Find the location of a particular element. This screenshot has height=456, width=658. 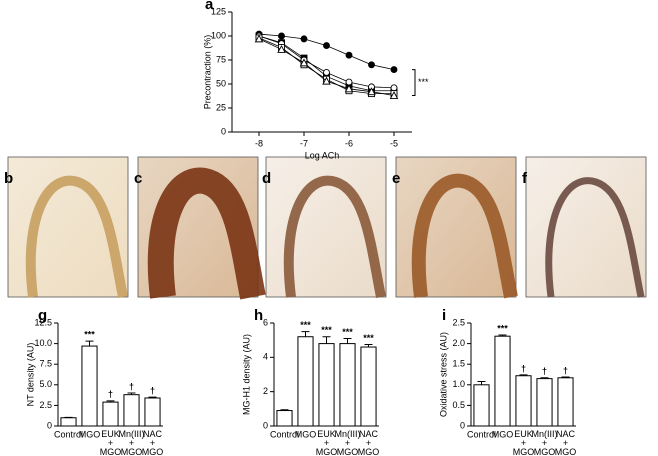

y-tick-label: 1.0 is located at coordinates (458, 384).